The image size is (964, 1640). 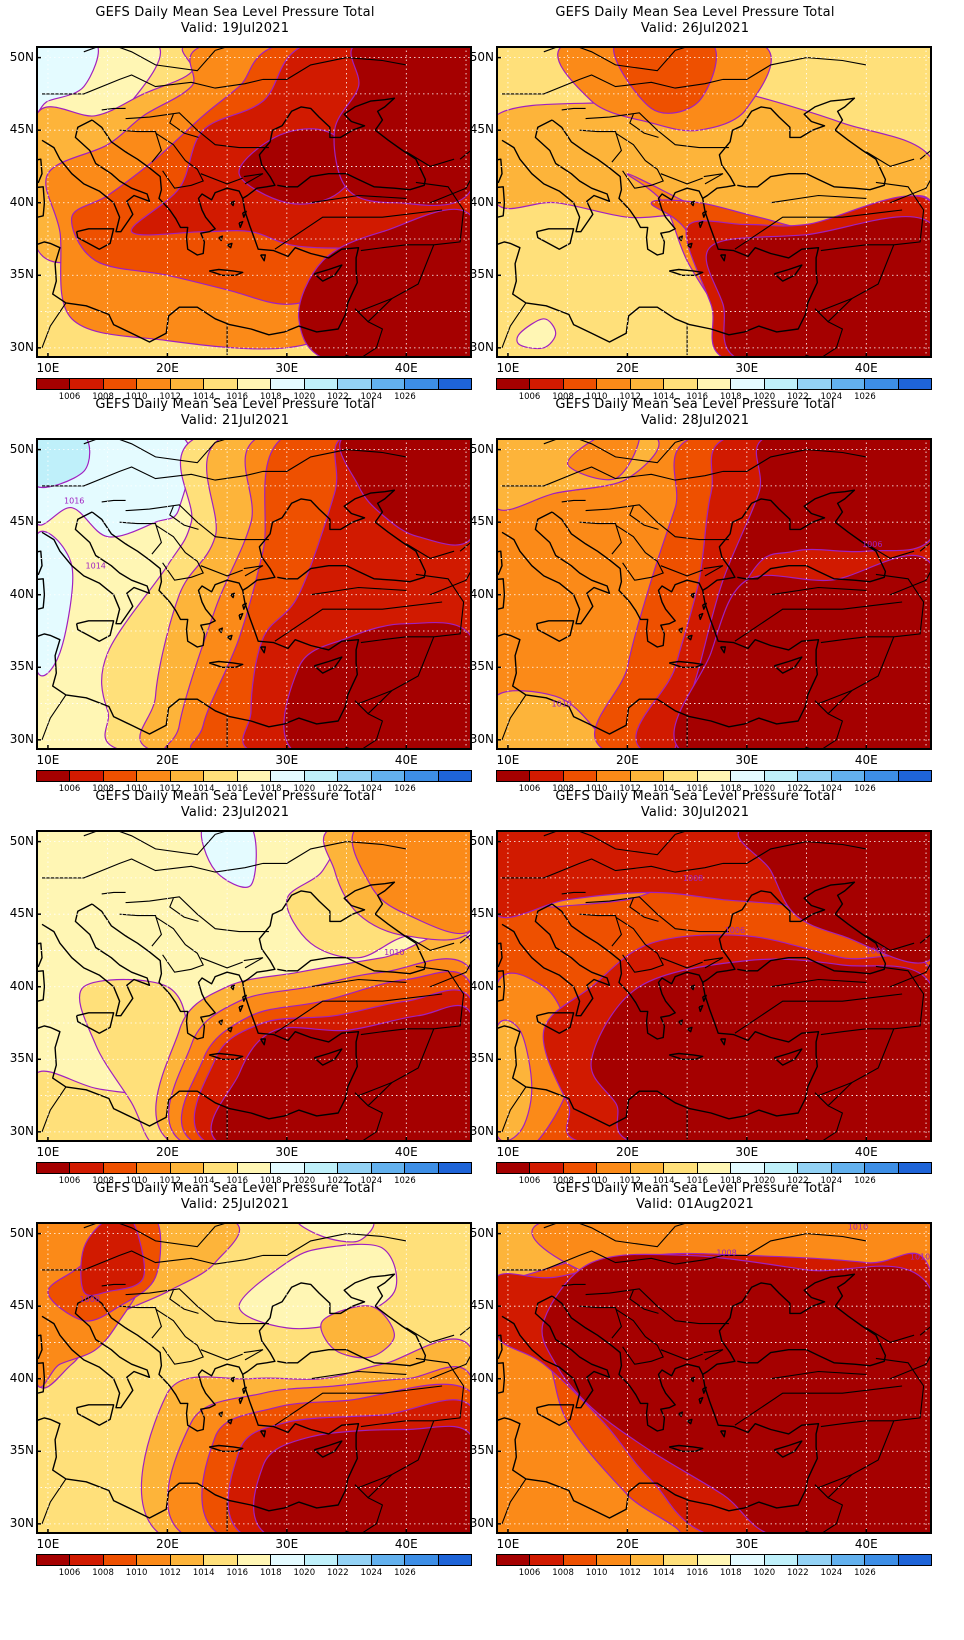 What do you see at coordinates (481, 448) in the screenshot?
I see `latitude-label: 50N` at bounding box center [481, 448].